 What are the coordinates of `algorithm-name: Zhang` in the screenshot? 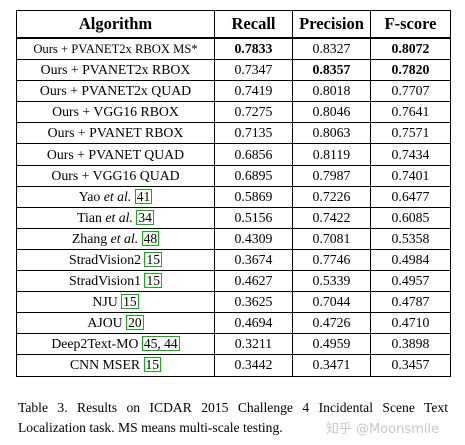 It's located at (89, 238).